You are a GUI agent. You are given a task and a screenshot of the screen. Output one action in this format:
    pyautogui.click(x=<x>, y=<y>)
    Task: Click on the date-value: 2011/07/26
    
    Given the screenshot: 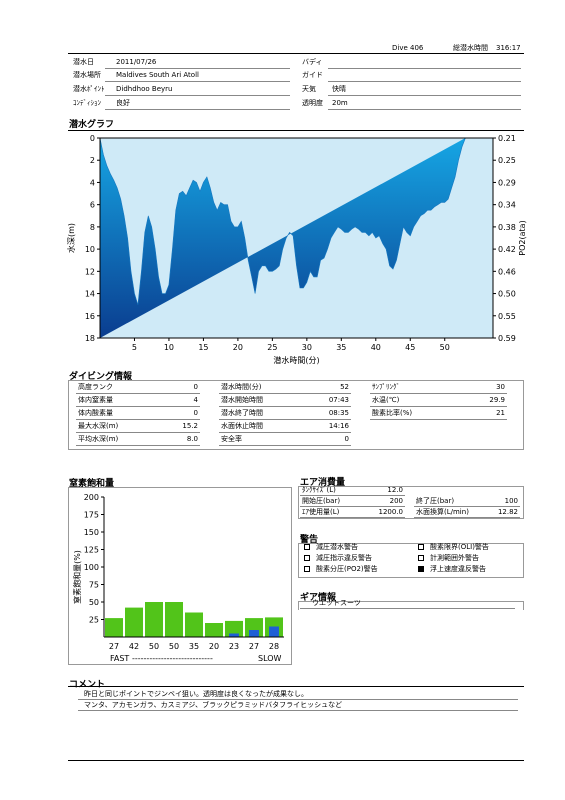 What is the action you would take?
    pyautogui.click(x=136, y=62)
    